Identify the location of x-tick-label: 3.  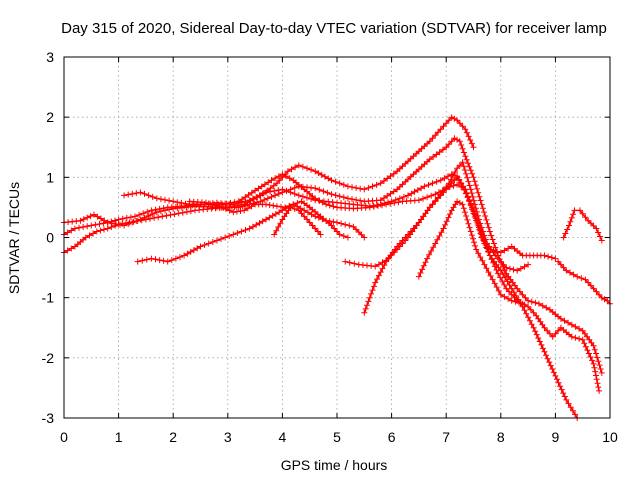
(228, 437).